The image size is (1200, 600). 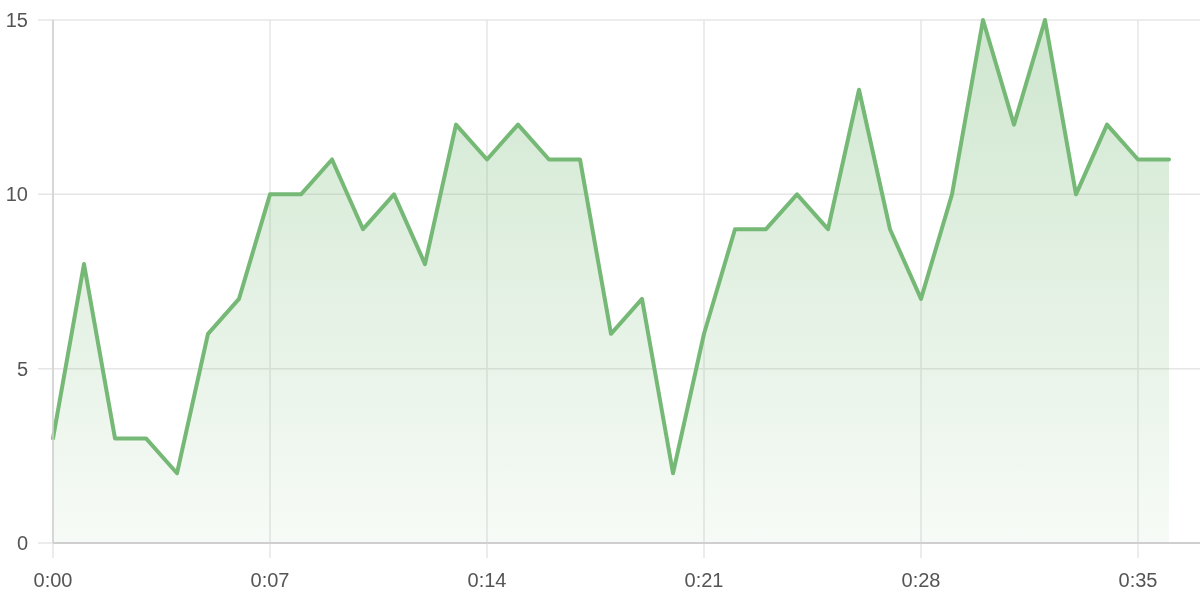 I want to click on y-tick-label: 5, so click(x=22, y=368).